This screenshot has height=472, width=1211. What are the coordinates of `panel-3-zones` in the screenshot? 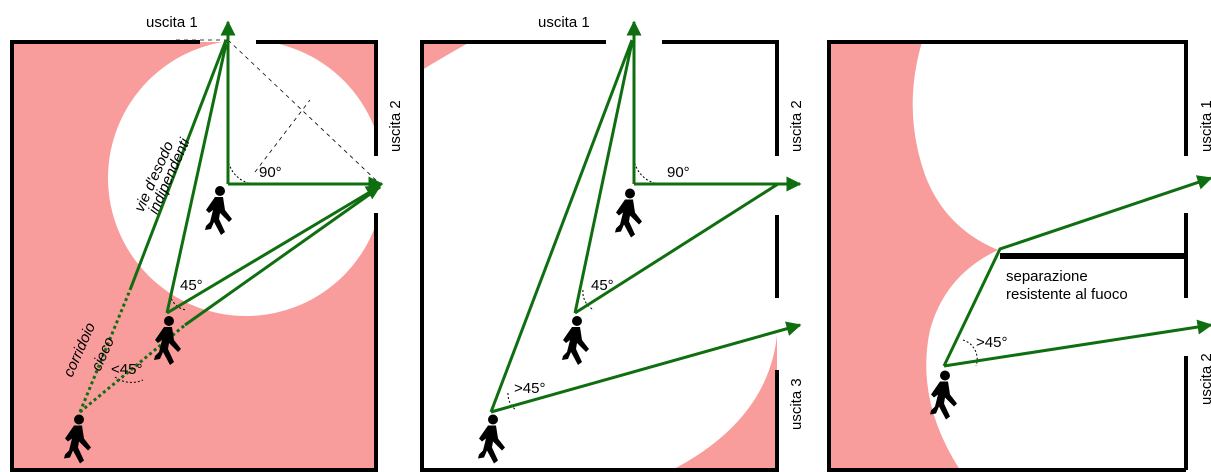 It's located at (913, 256).